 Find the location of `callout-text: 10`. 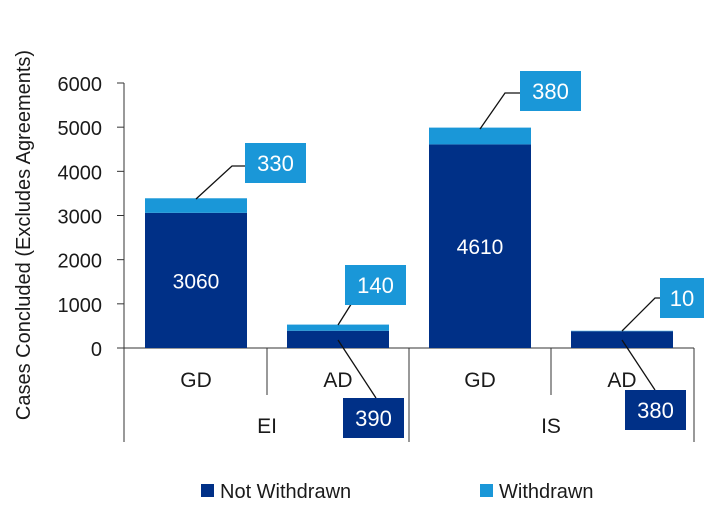

callout-text: 10 is located at coordinates (682, 298).